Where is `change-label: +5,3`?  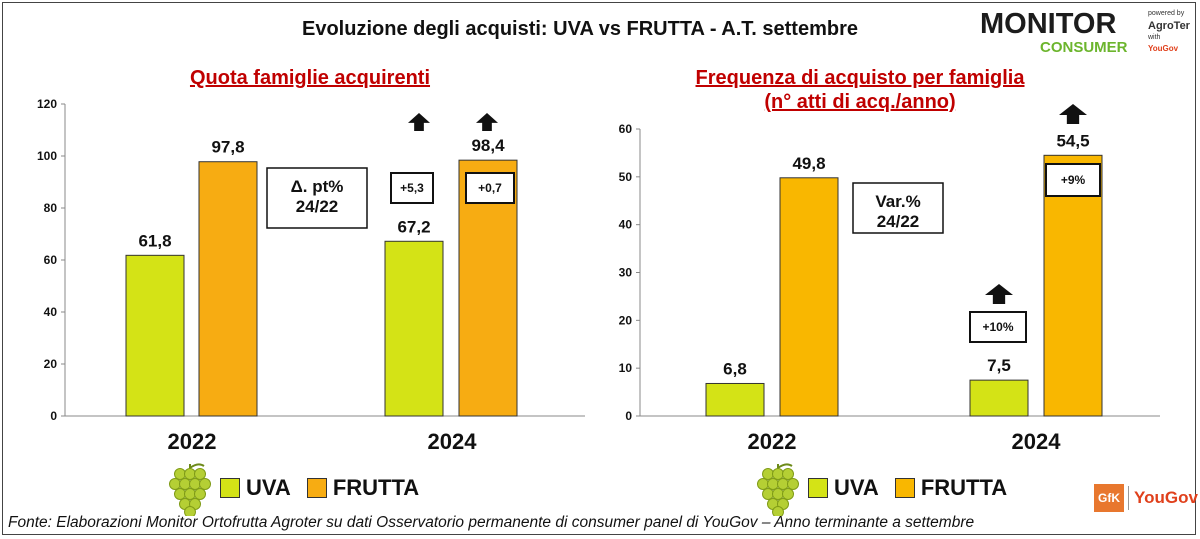 change-label: +5,3 is located at coordinates (412, 188).